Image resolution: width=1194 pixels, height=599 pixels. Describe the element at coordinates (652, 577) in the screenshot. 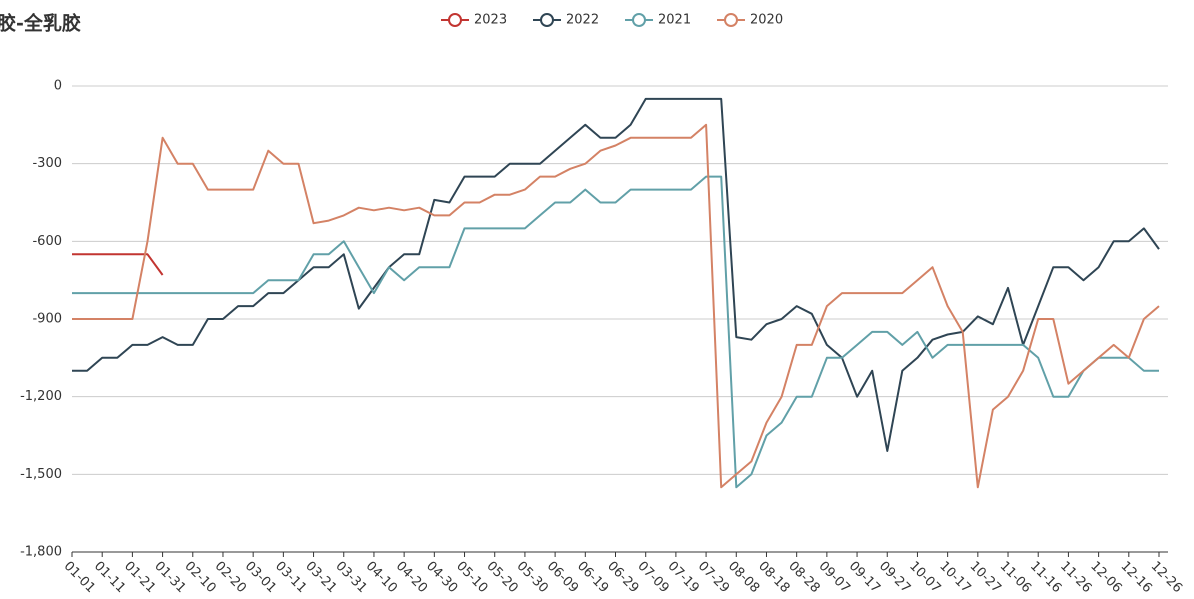

I see `x-tick-label: 07-09` at that location.